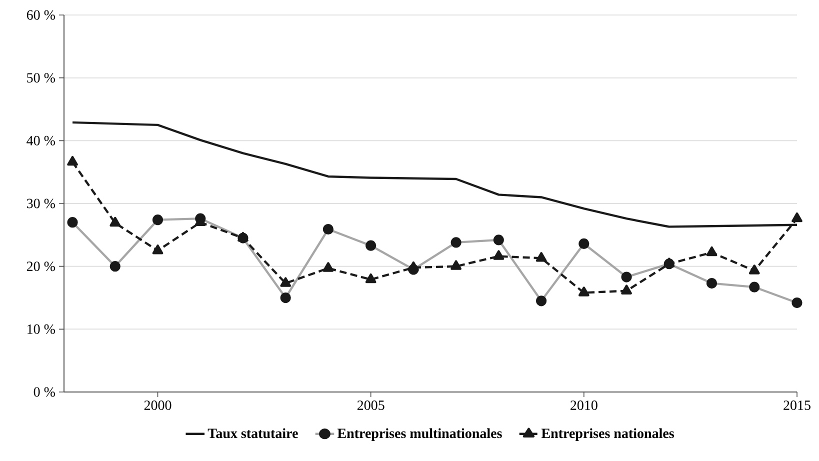 The image size is (819, 461). I want to click on legend-label: Taux statutaire, so click(253, 433).